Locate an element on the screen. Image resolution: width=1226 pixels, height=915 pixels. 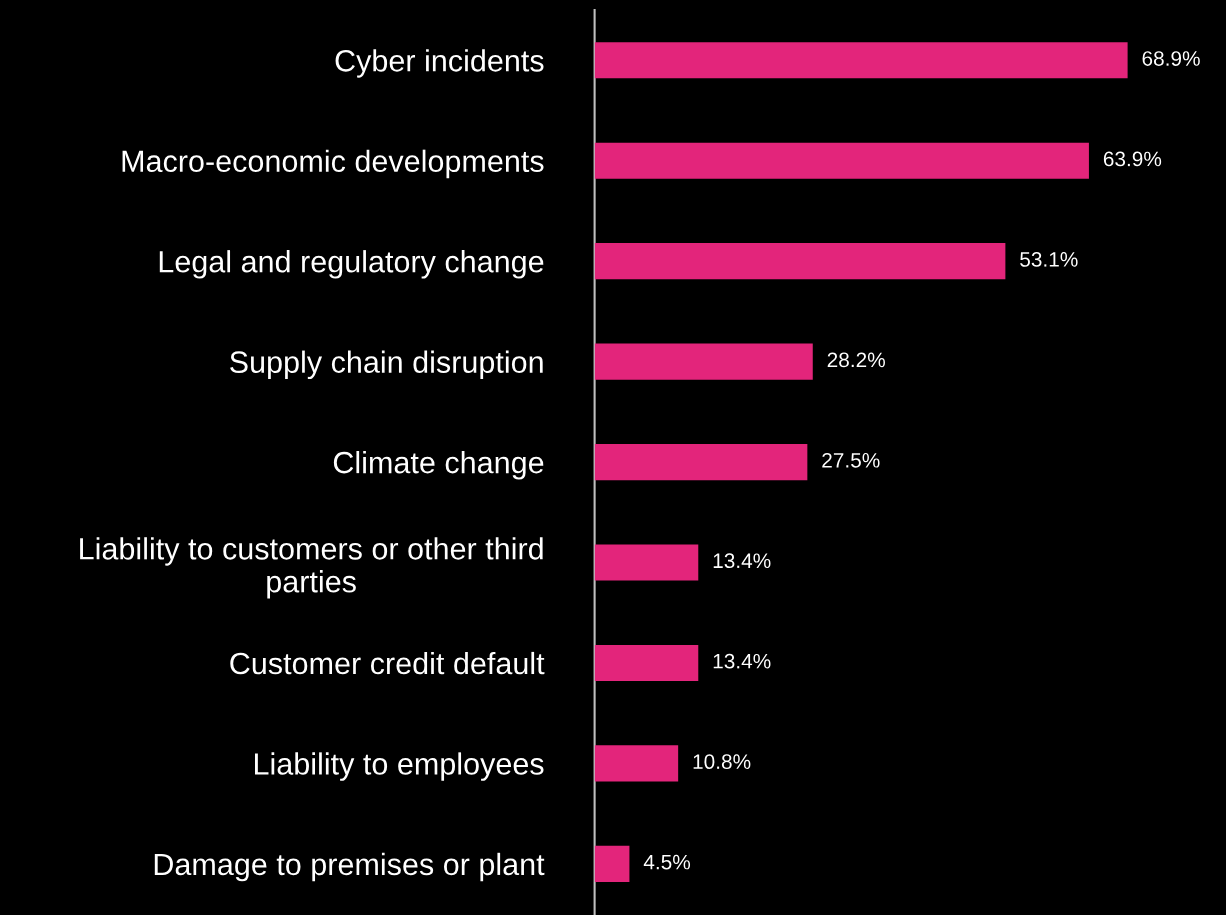
y-tick-label: Legal and regulatory change is located at coordinates (351, 264).